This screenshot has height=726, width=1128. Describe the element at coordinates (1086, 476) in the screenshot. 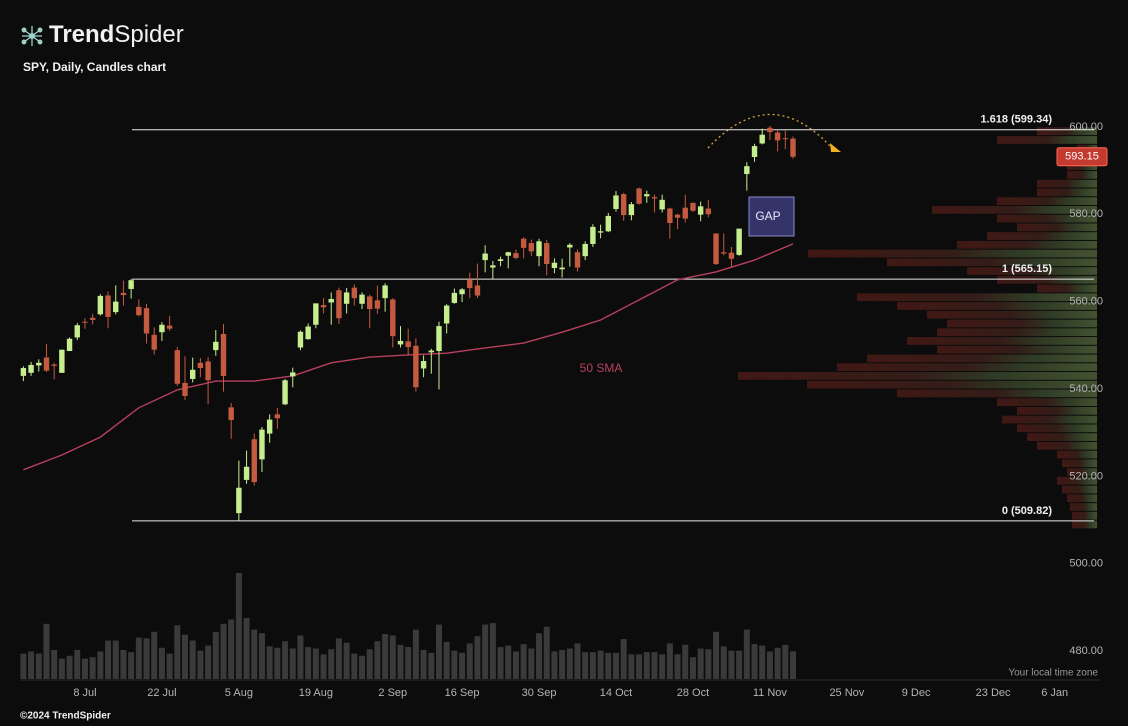

I see `y-tick-label: 520.00` at that location.